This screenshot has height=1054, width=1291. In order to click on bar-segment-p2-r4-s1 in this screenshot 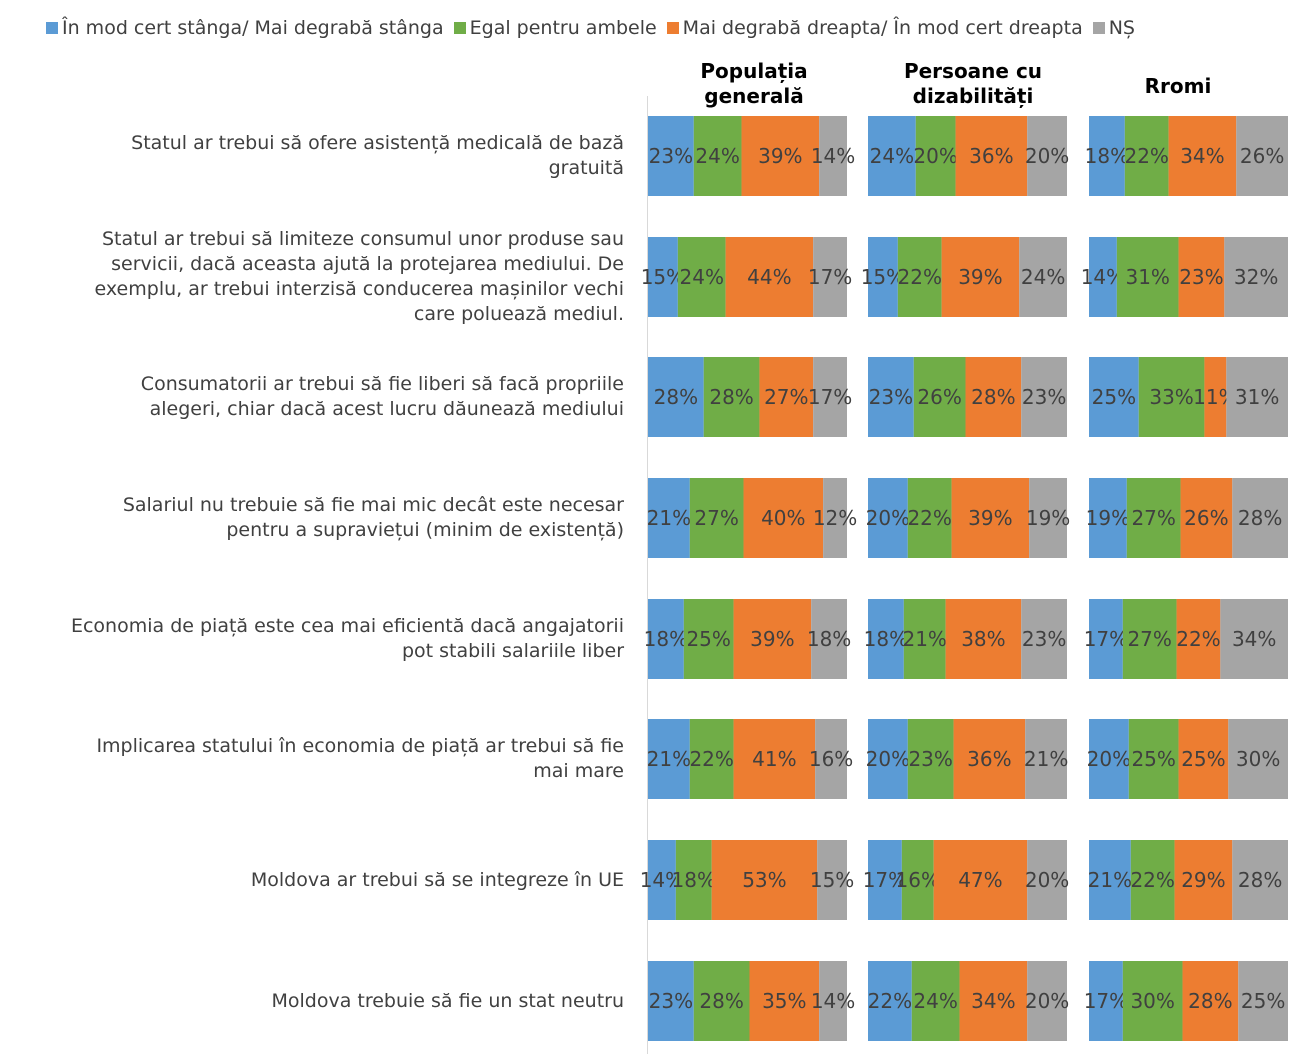, I will do `click(1149, 639)`.